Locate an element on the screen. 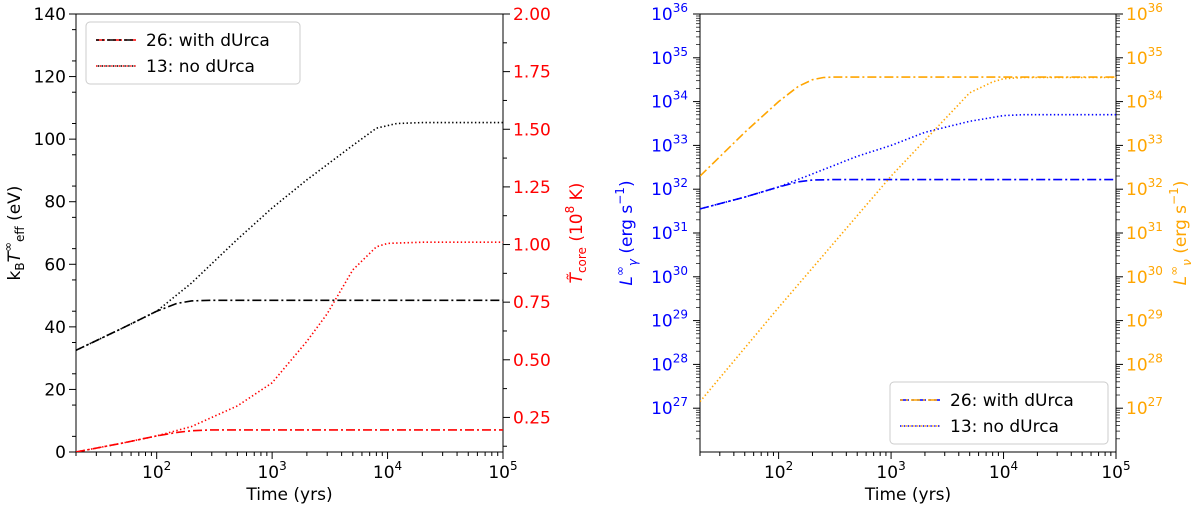  left-y-tick-label: 80 is located at coordinates (55, 203).